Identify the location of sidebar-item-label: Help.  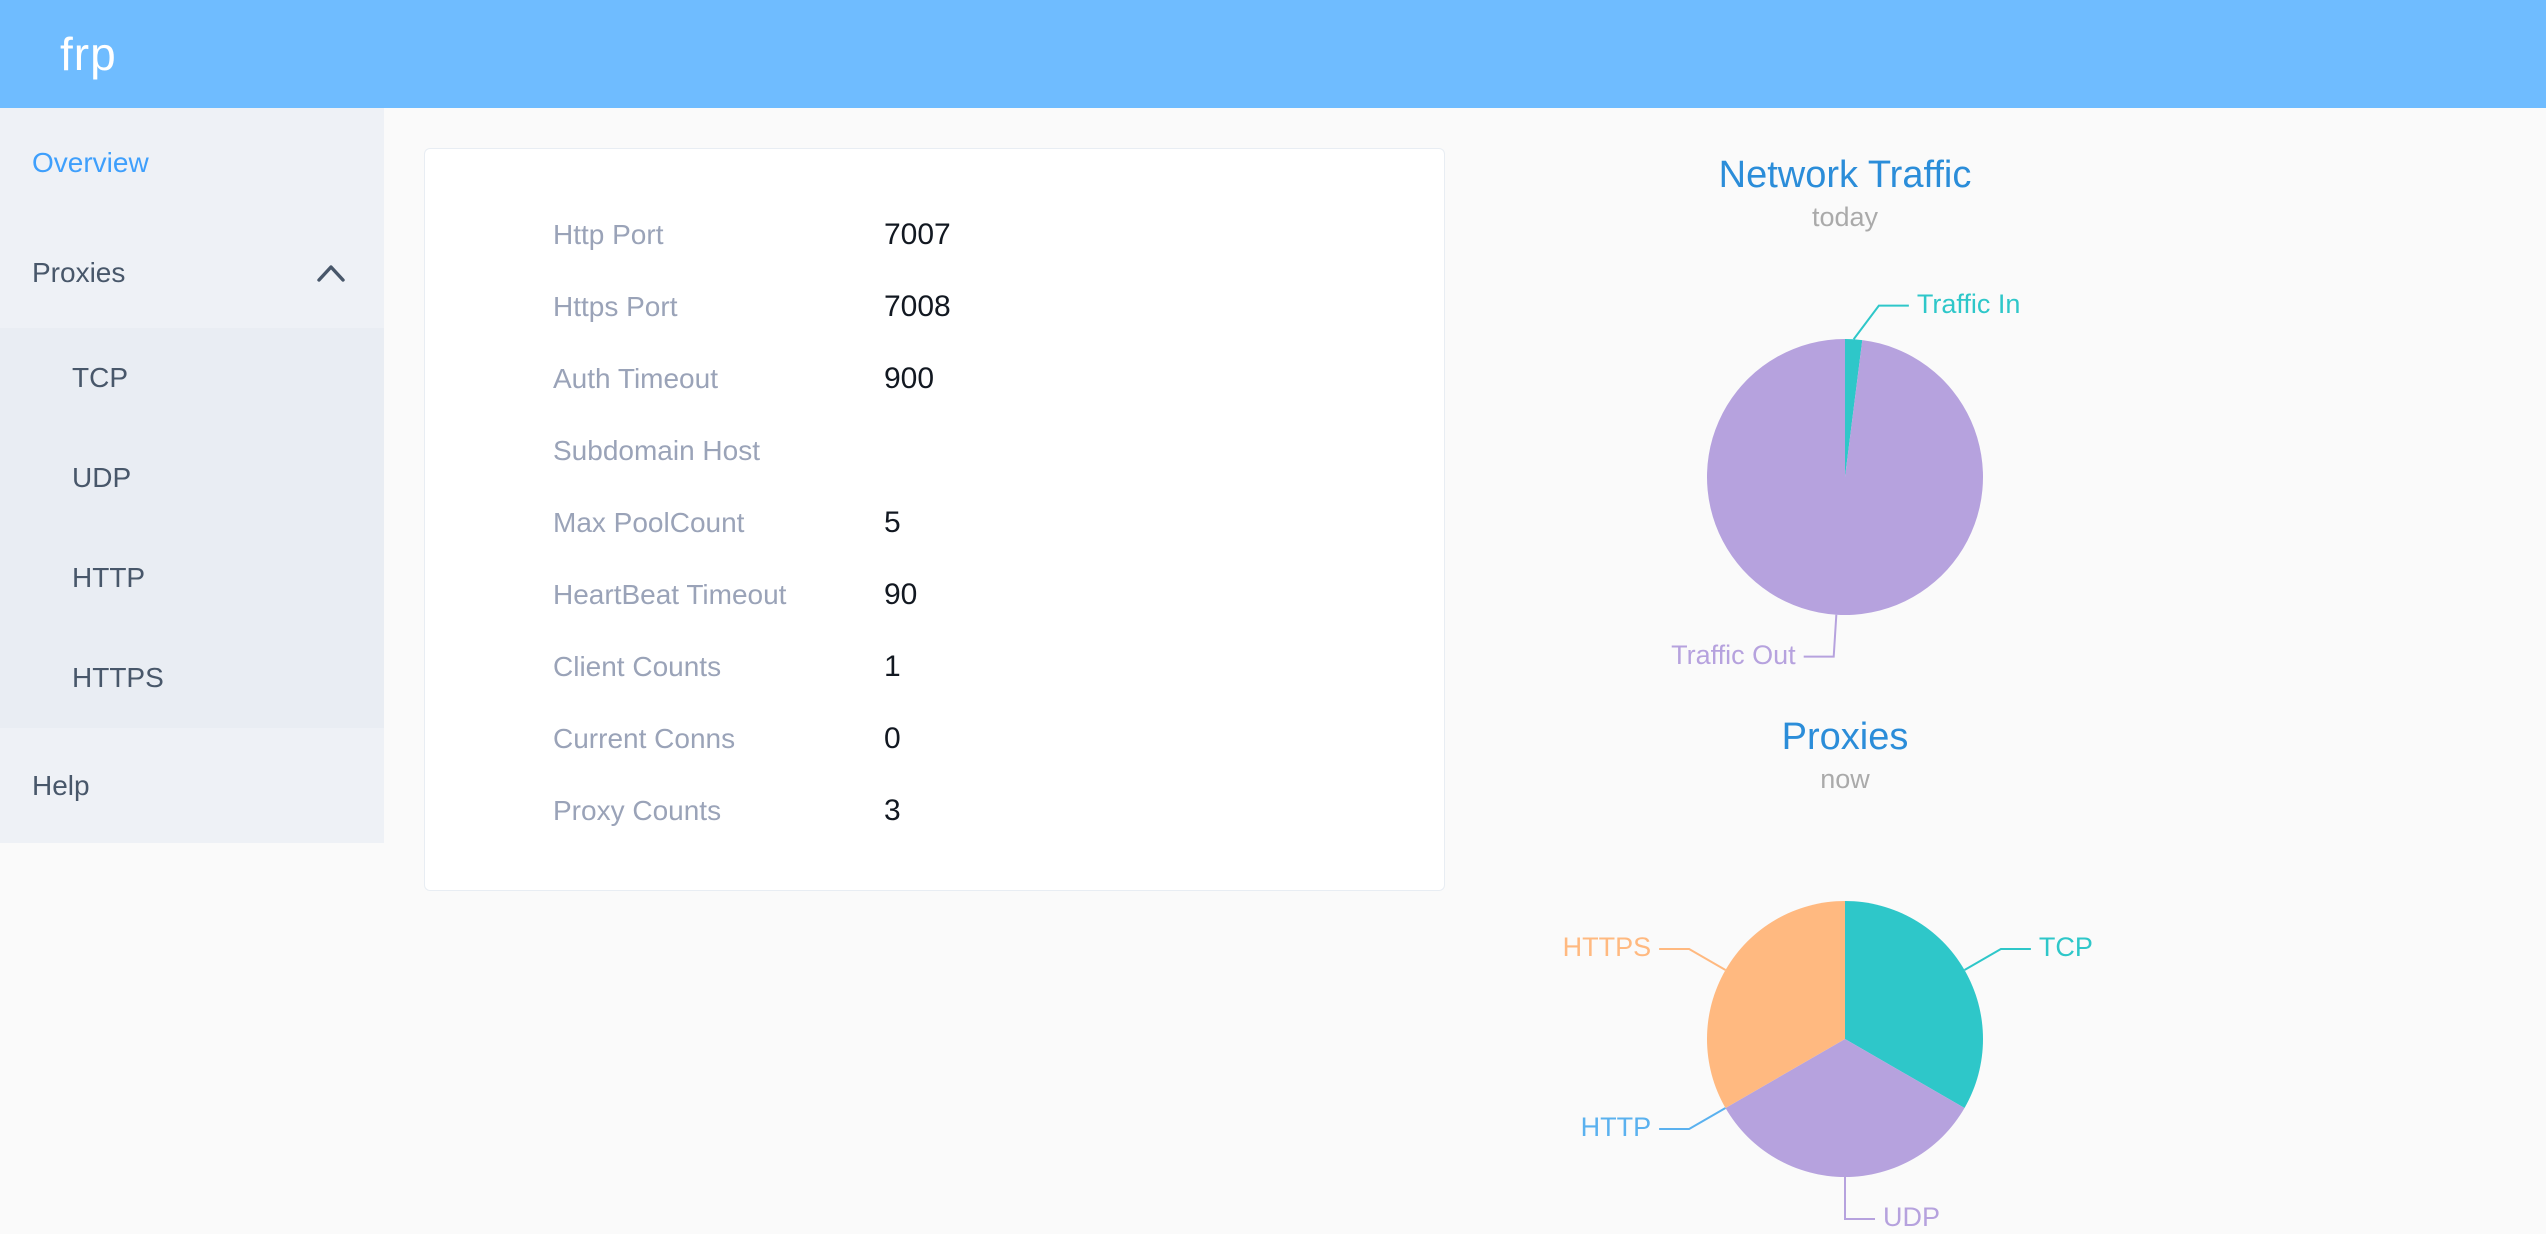
(61, 785).